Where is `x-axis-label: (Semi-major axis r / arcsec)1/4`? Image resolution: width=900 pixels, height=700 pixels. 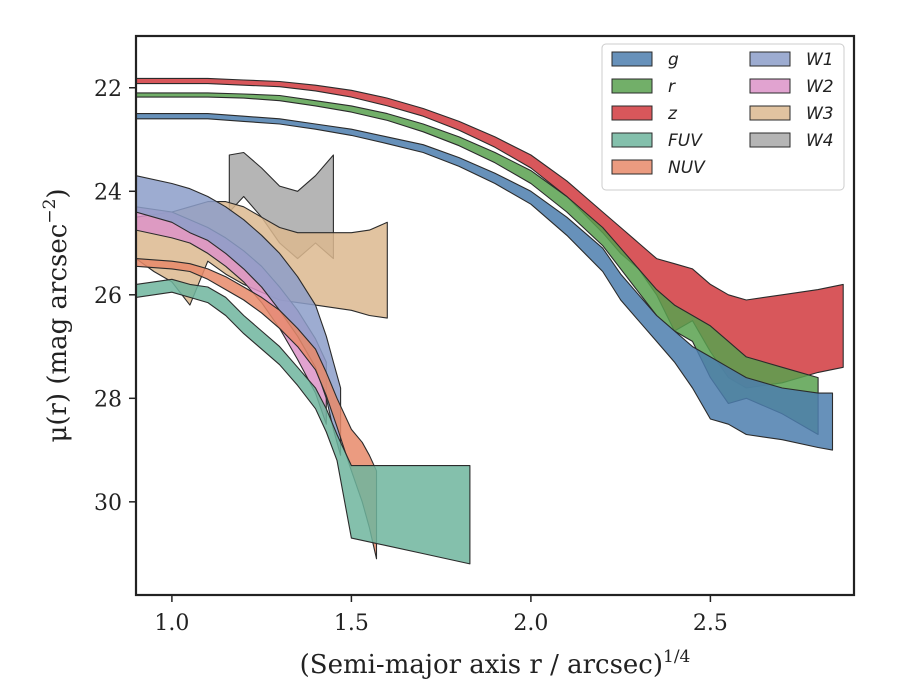
x-axis-label: (Semi-major axis r / arcsec)1/4 is located at coordinates (495, 663).